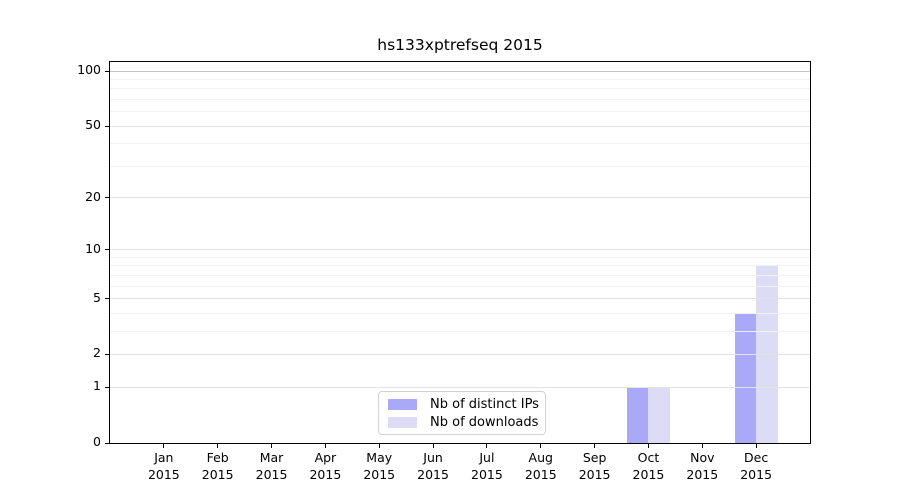 The height and width of the screenshot is (500, 900). I want to click on y-tick-label: 10, so click(93, 248).